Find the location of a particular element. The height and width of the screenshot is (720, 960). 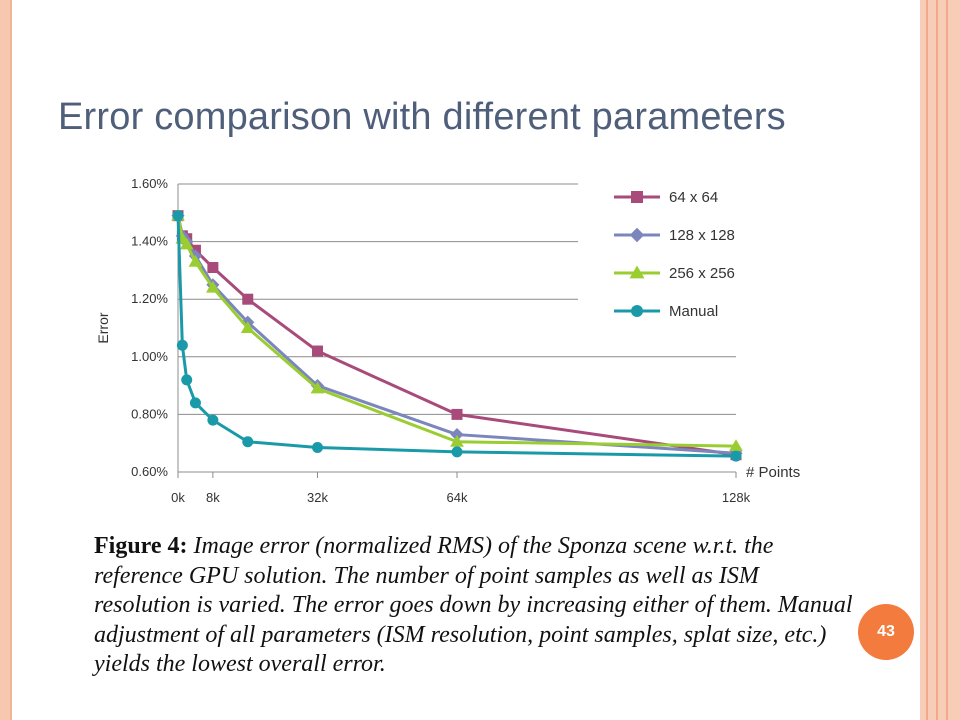

y-tick-label: 0.60% is located at coordinates (149, 471).